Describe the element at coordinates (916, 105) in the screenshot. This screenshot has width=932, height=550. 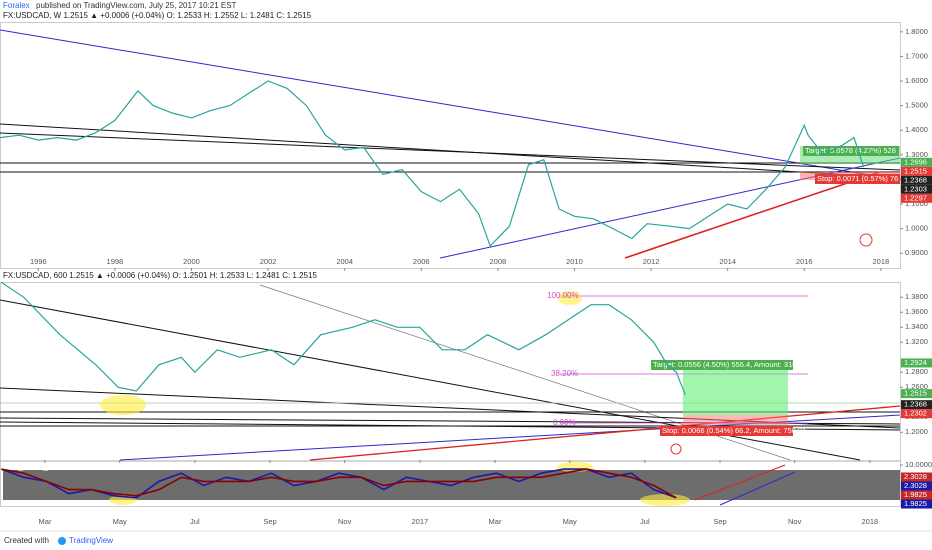
I see `y-tick-label: 1.5000` at that location.